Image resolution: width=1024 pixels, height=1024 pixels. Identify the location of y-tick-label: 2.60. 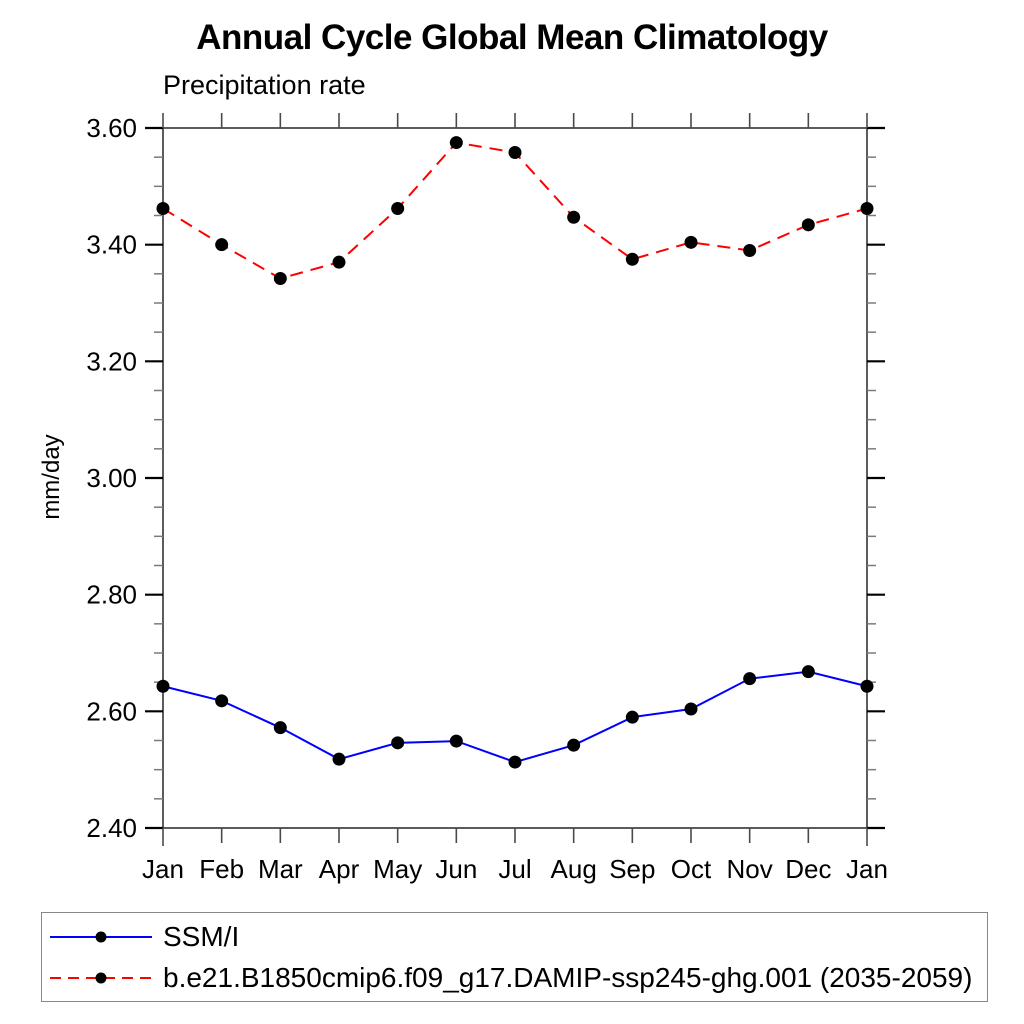
(111, 711).